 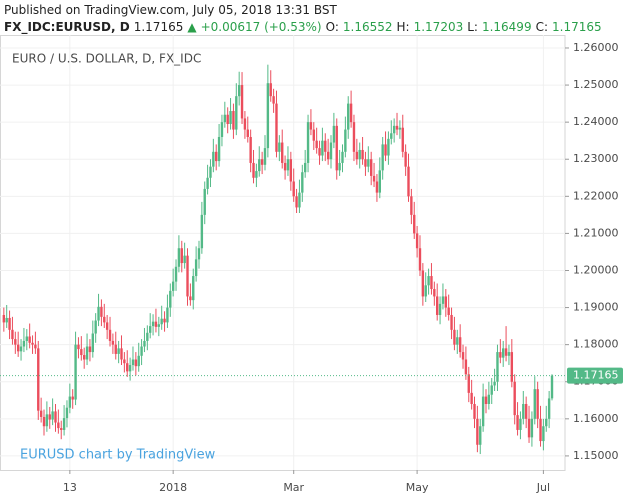 I want to click on y-tick-label: 1.21000, so click(x=596, y=232).